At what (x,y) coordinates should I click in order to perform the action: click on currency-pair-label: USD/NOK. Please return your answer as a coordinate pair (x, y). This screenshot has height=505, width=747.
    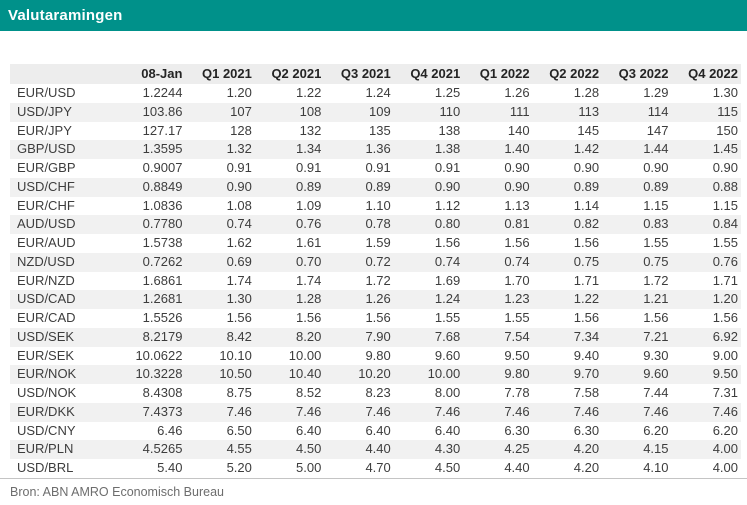
    Looking at the image, I should click on (47, 392).